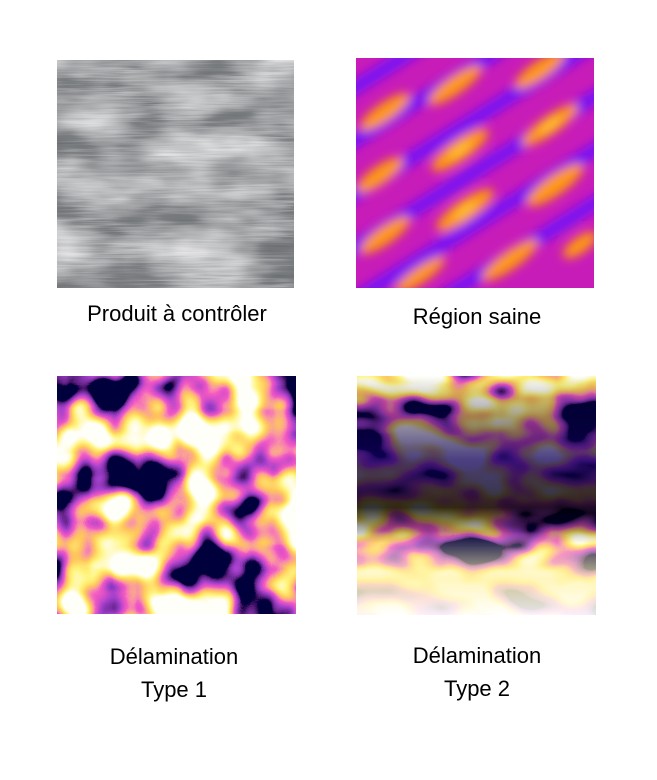 The height and width of the screenshot is (780, 657). What do you see at coordinates (475, 173) in the screenshot?
I see `image-healthy-region` at bounding box center [475, 173].